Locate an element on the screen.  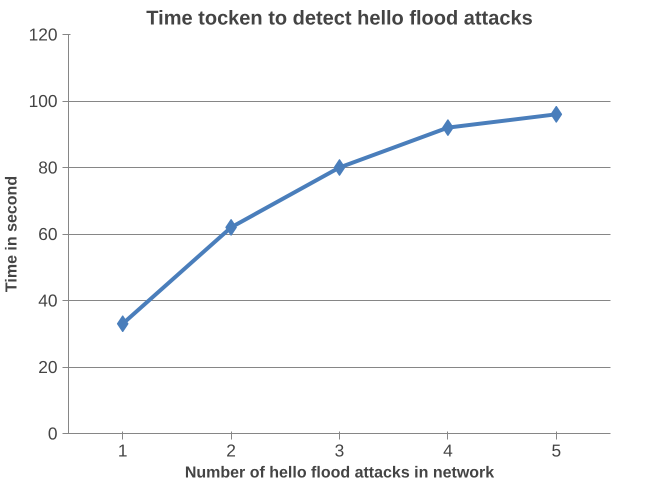
x-tick-label: 4 is located at coordinates (448, 450).